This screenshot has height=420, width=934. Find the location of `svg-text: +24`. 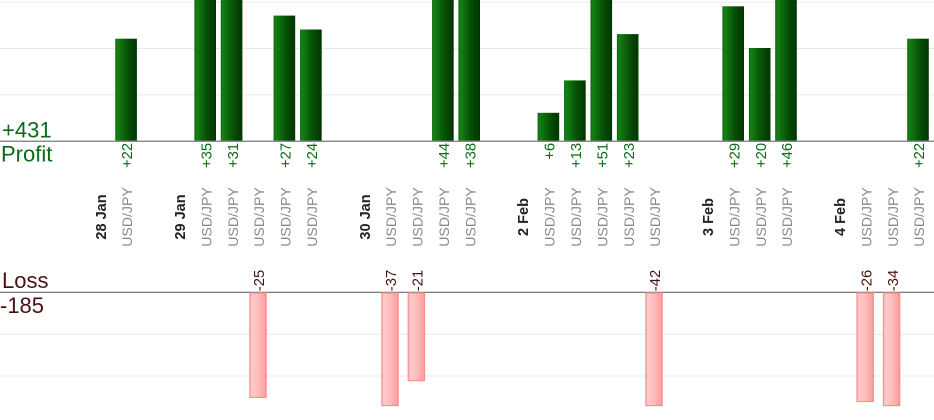

svg-text: +24 is located at coordinates (313, 155).